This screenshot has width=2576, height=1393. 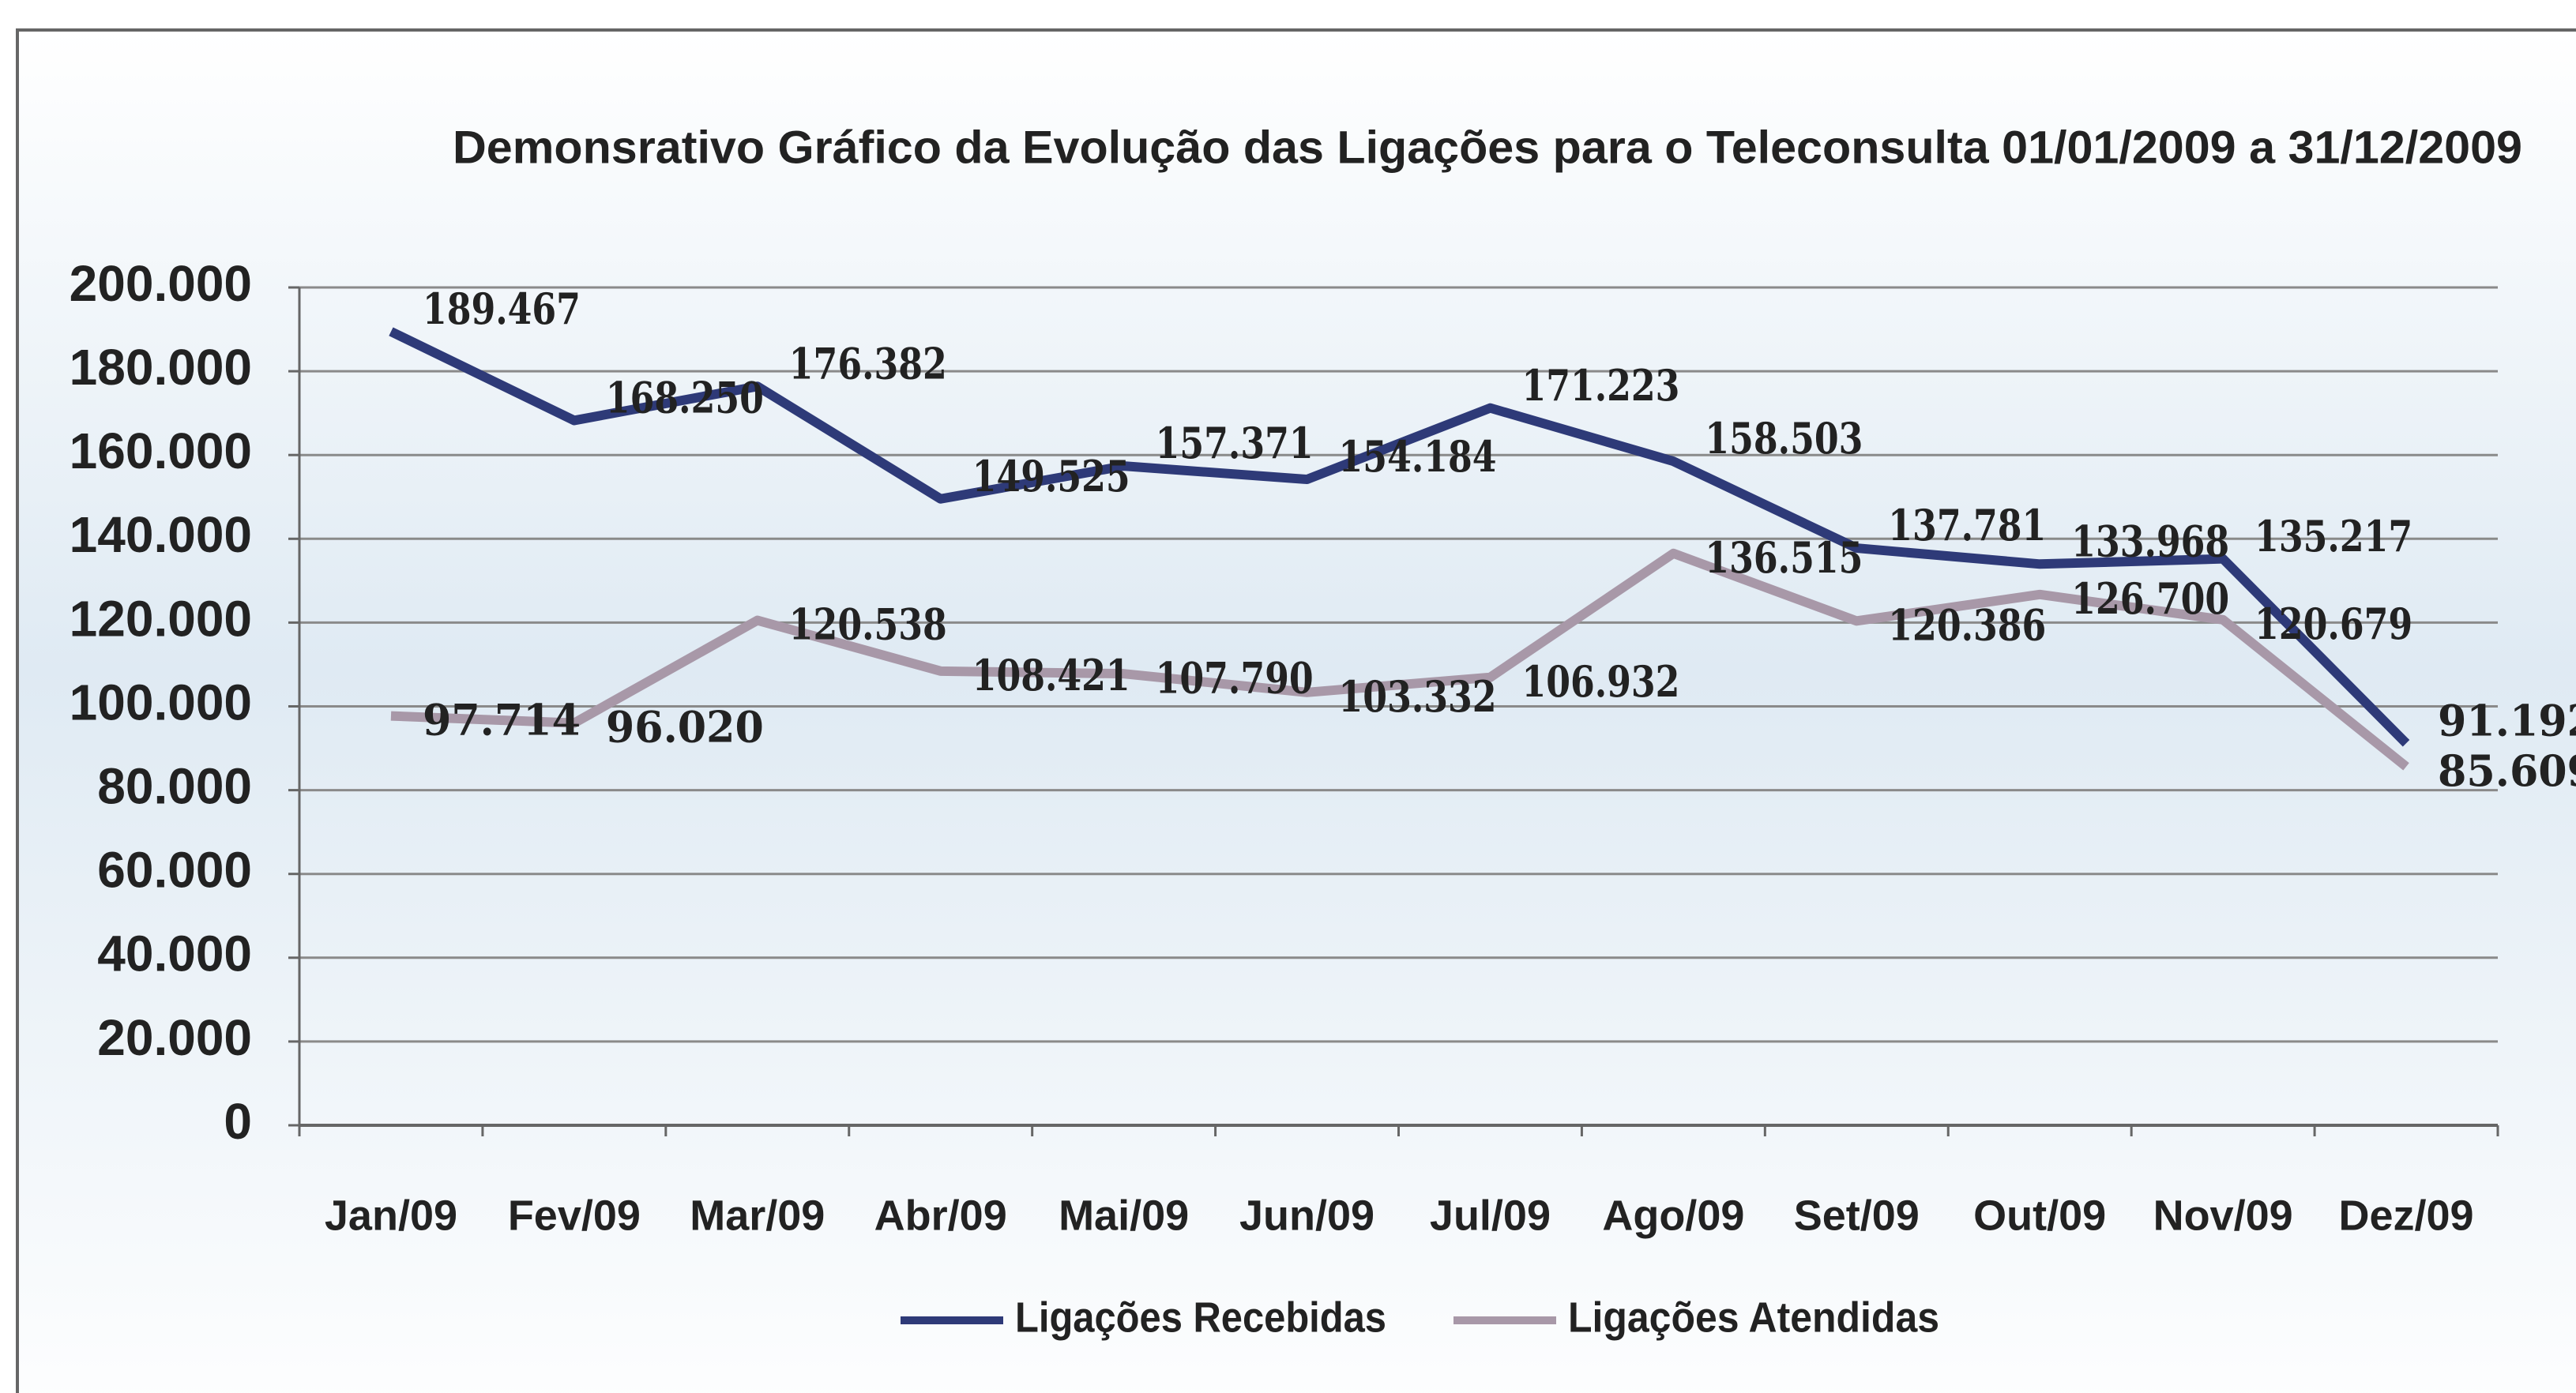 I want to click on data-label: 149.525, so click(x=1051, y=476).